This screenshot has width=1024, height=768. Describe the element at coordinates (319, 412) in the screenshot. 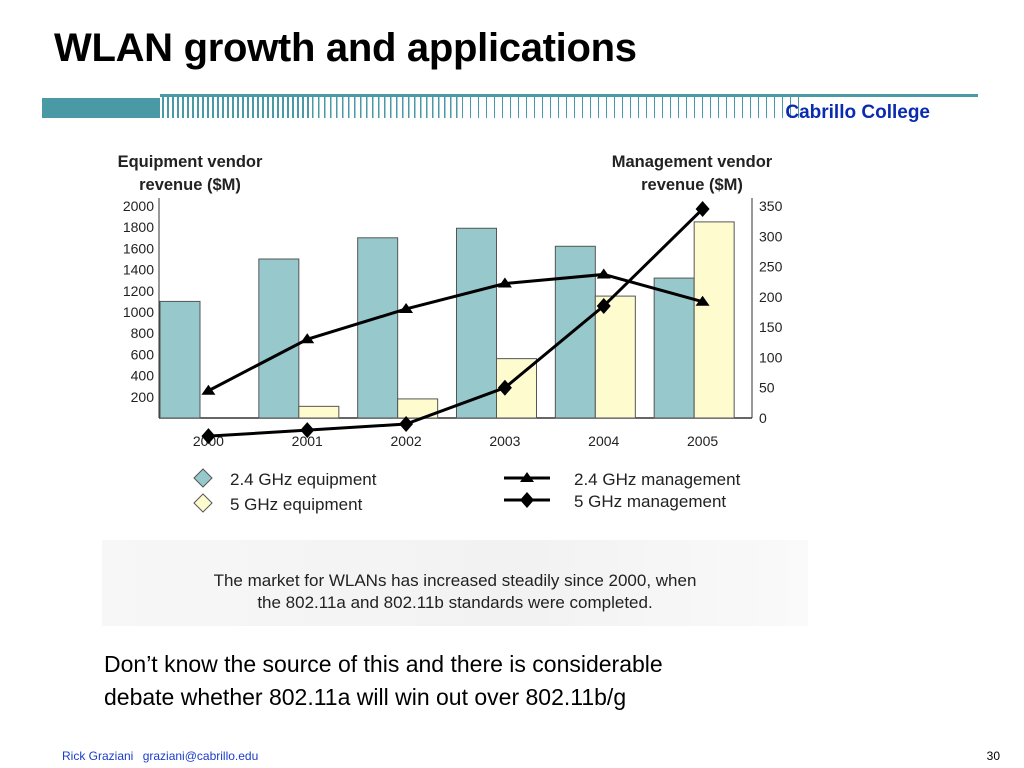

I see `bar-5ghz-2001` at that location.